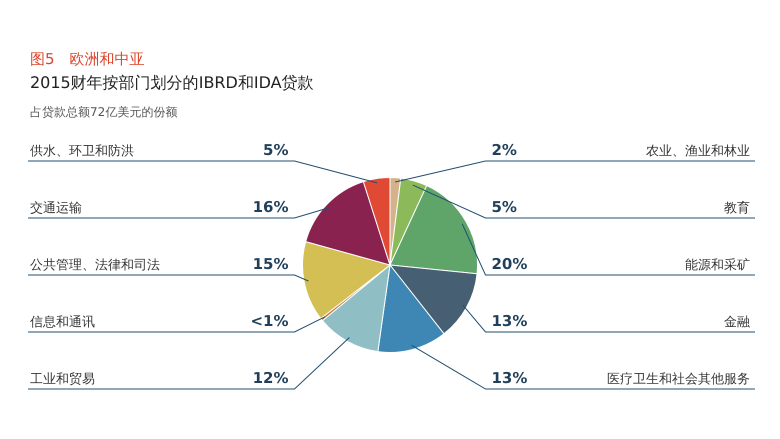 The height and width of the screenshot is (439, 780). Describe the element at coordinates (95, 265) in the screenshot. I see `slice-label: 公共管理、法律和司法` at that location.